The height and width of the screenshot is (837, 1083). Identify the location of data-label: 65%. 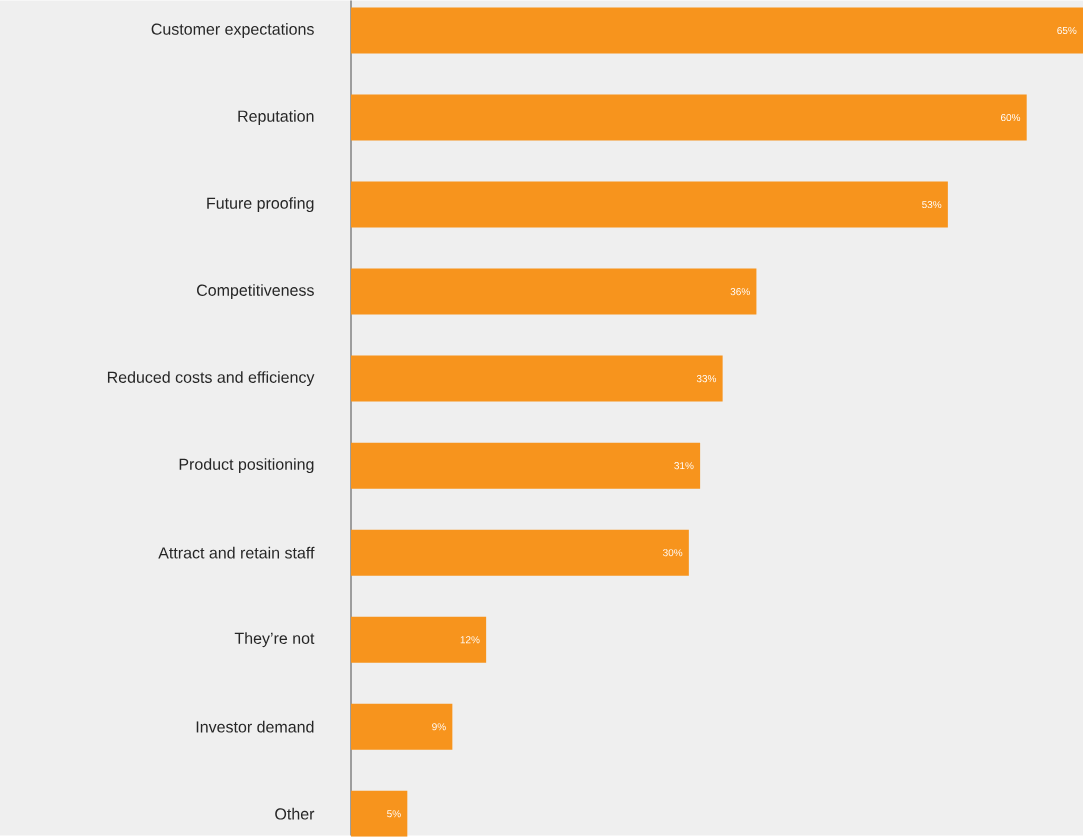
(1067, 31).